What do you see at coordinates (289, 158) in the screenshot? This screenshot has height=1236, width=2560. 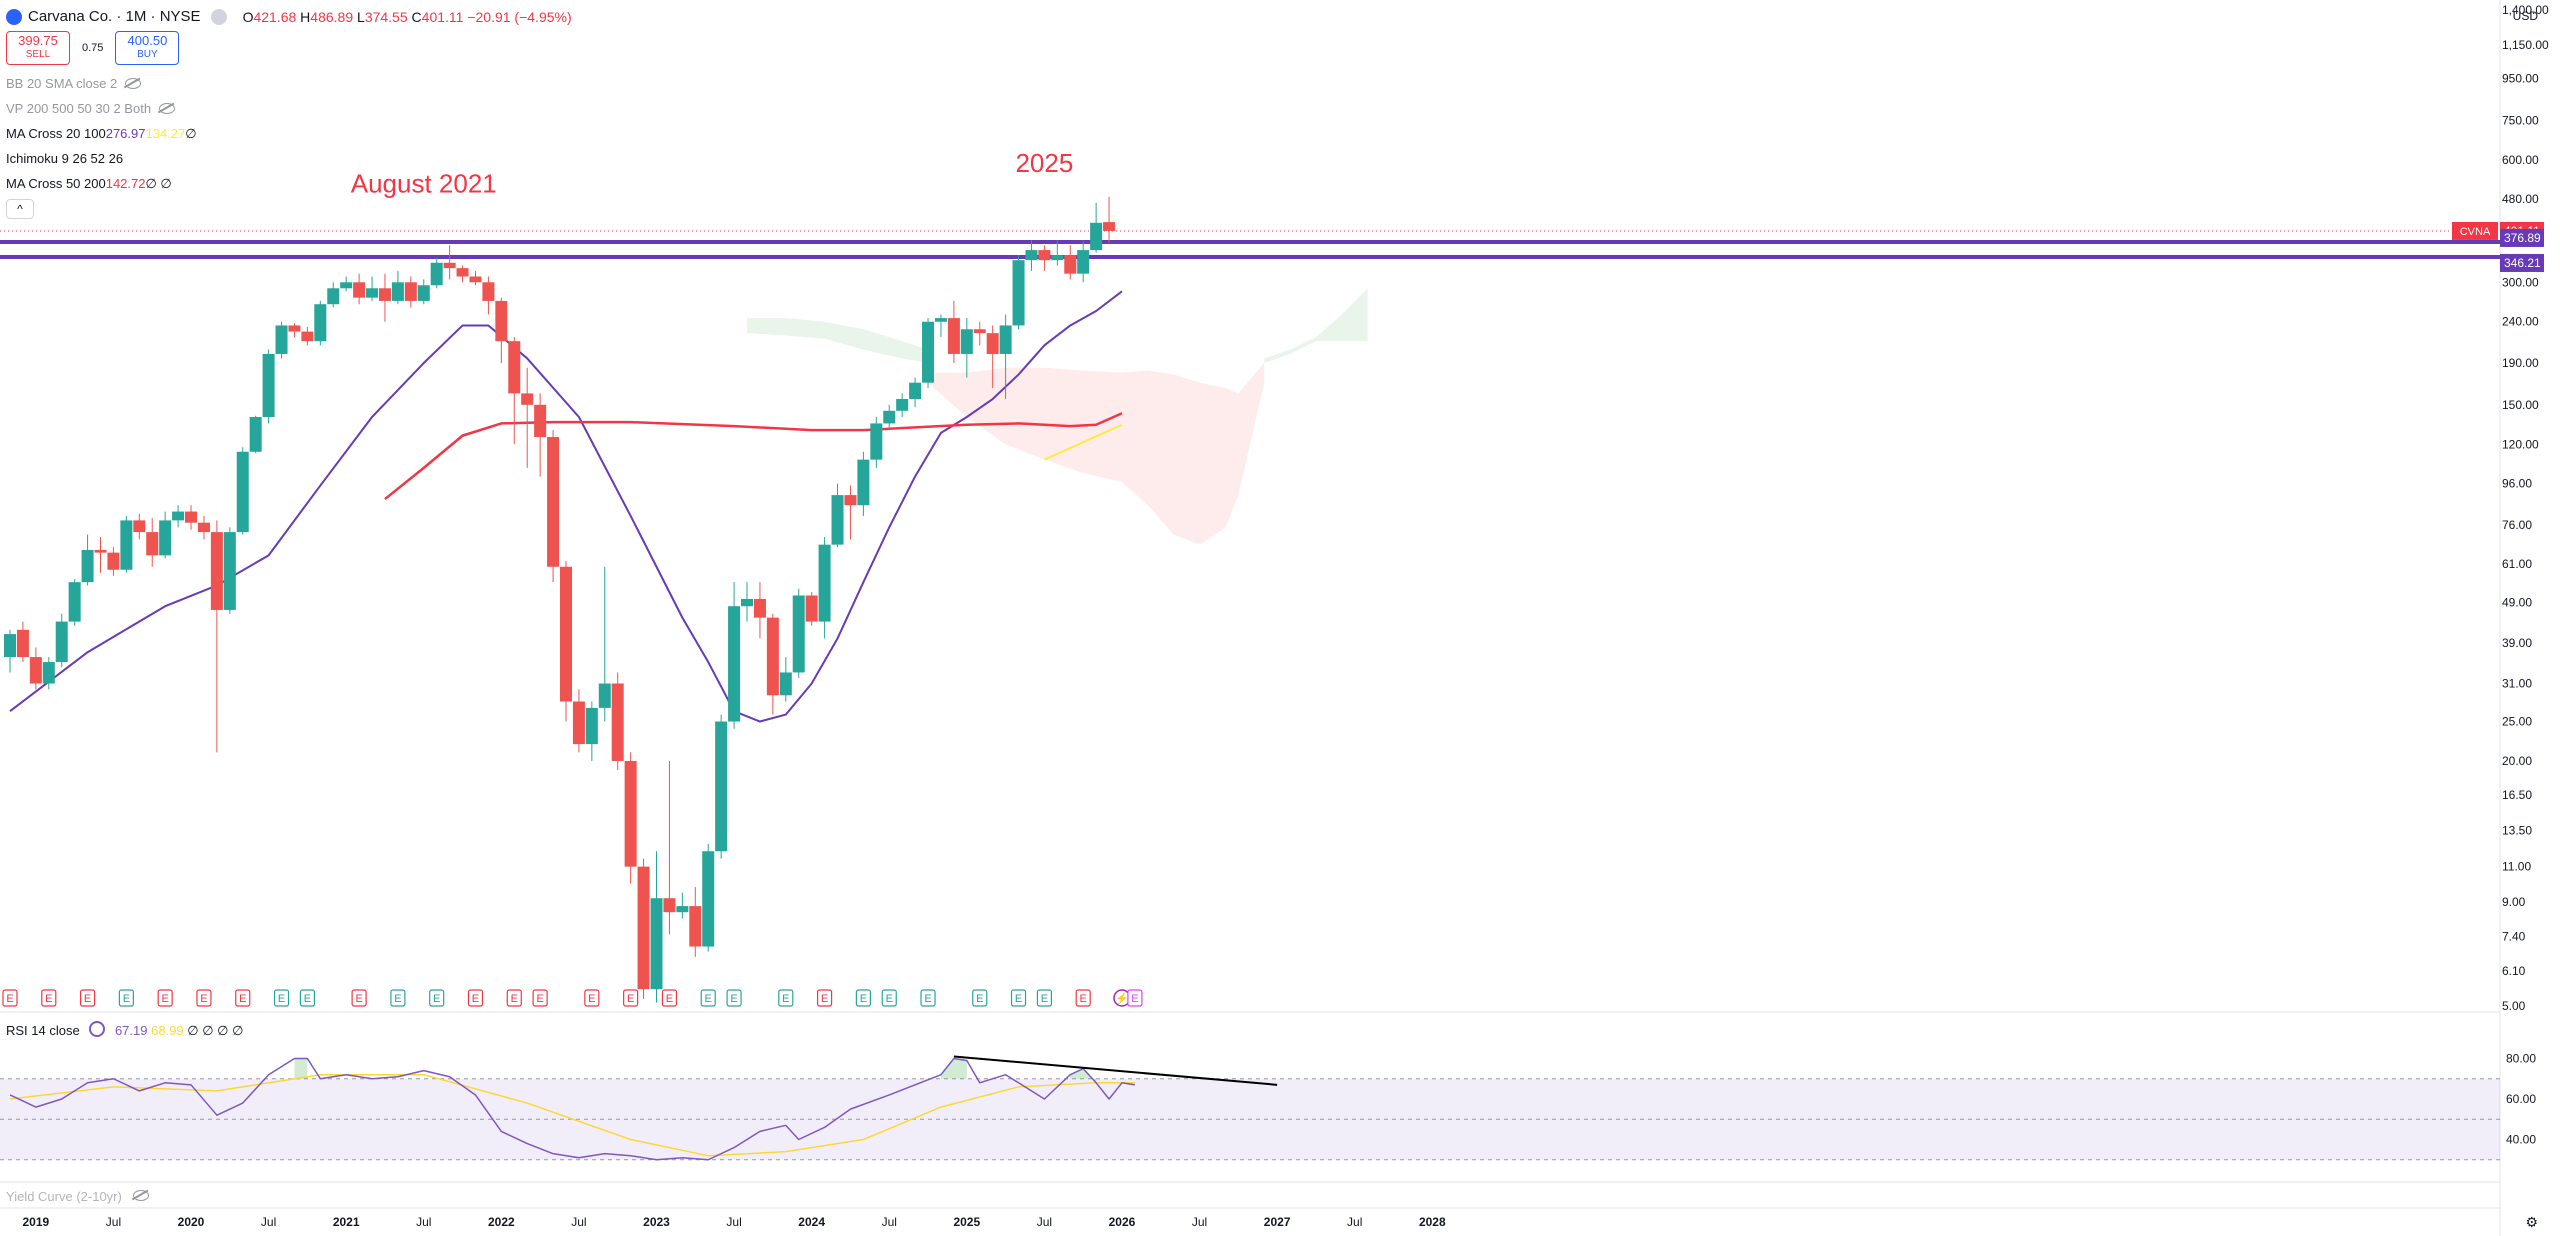 I see `indicator-row: Ichimoku 9 26 52 26` at bounding box center [289, 158].